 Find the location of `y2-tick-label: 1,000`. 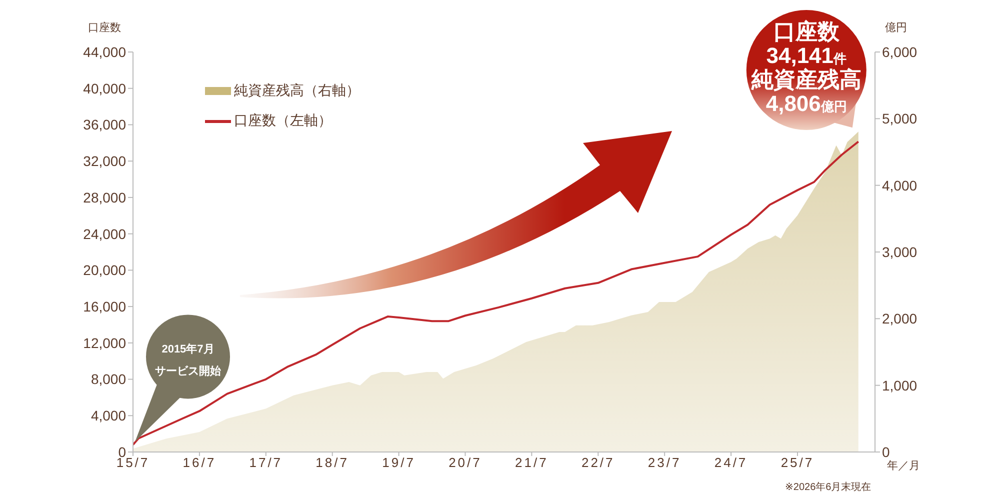

y2-tick-label: 1,000 is located at coordinates (900, 385).